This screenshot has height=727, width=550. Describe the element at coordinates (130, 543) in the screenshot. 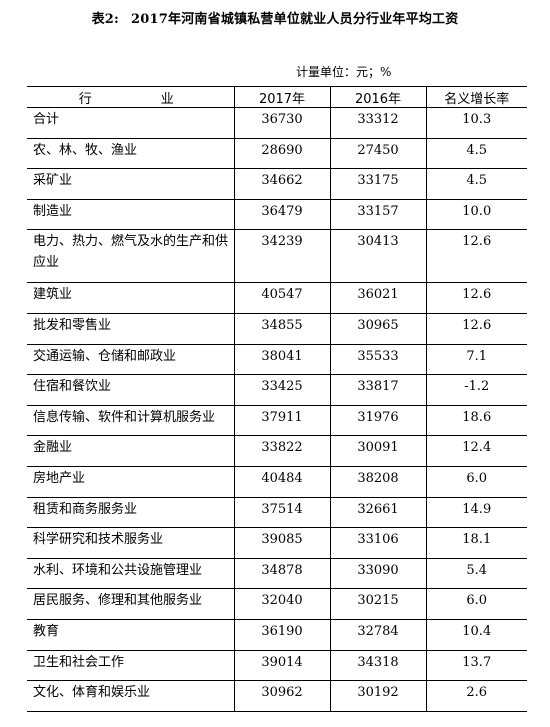

I see `industry-cell: 科学研究和技术服务业` at that location.